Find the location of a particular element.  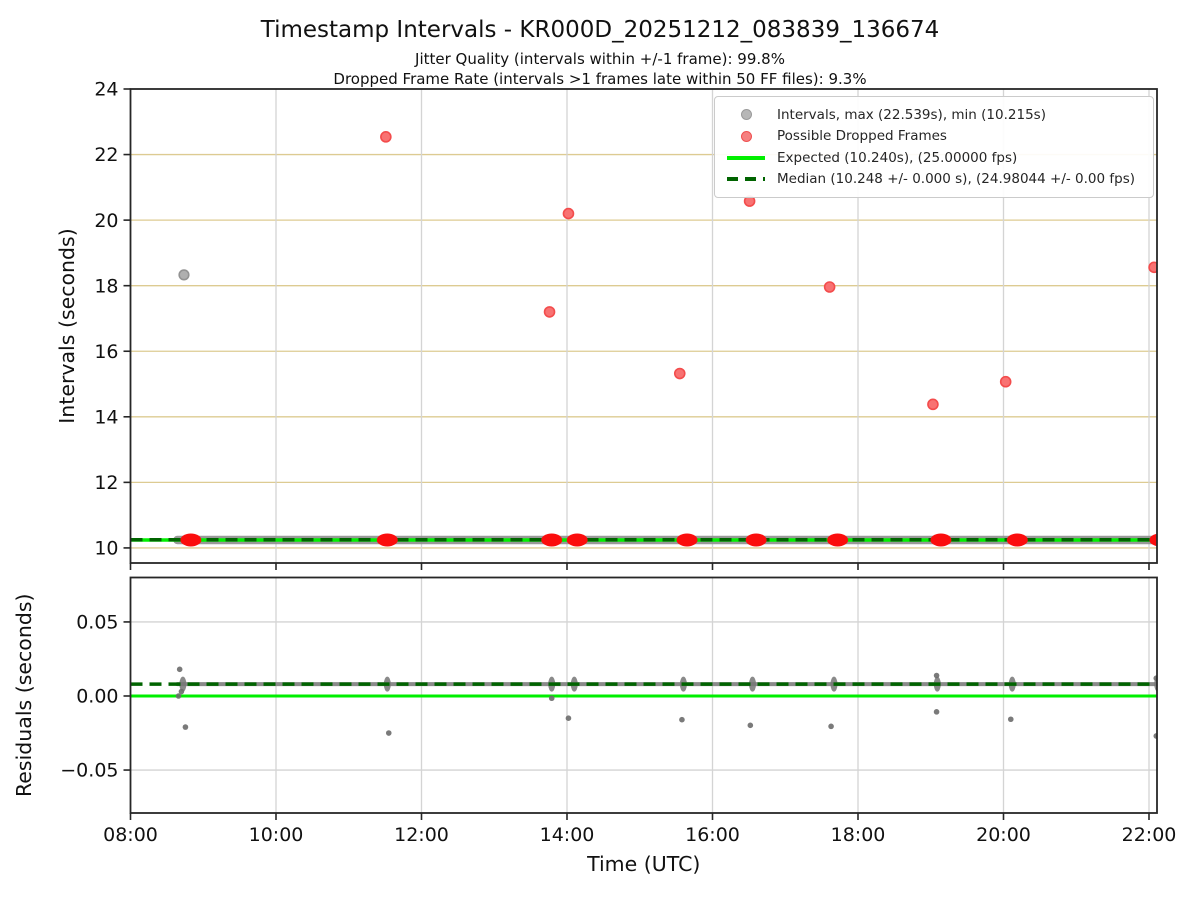

x-tick-label: 12:00 is located at coordinates (421, 835).